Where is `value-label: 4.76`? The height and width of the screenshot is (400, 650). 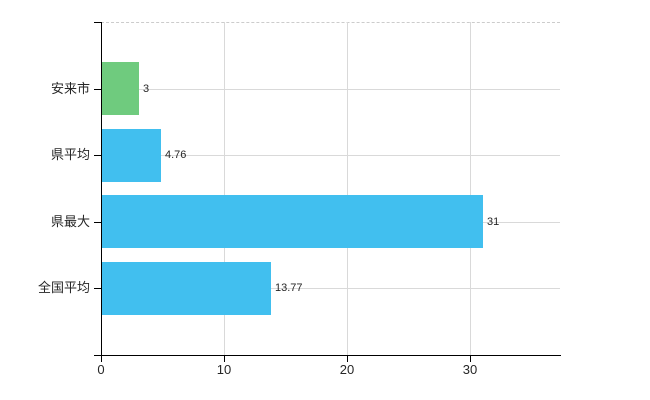 value-label: 4.76 is located at coordinates (176, 155).